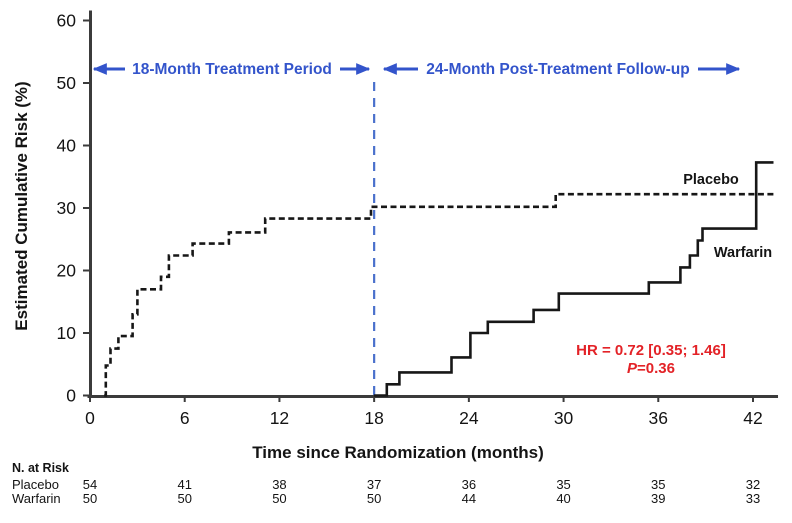 This screenshot has height=523, width=792. Describe the element at coordinates (469, 498) in the screenshot. I see `risk-value-warfarin-m24: 44` at that location.